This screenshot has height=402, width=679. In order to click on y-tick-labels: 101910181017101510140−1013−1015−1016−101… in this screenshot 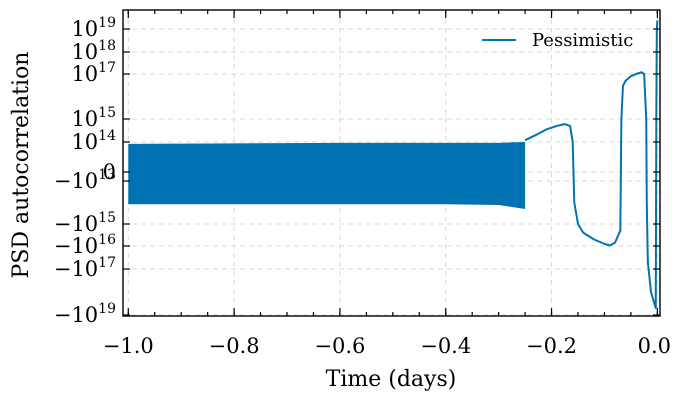, I will do `click(85, 171)`.